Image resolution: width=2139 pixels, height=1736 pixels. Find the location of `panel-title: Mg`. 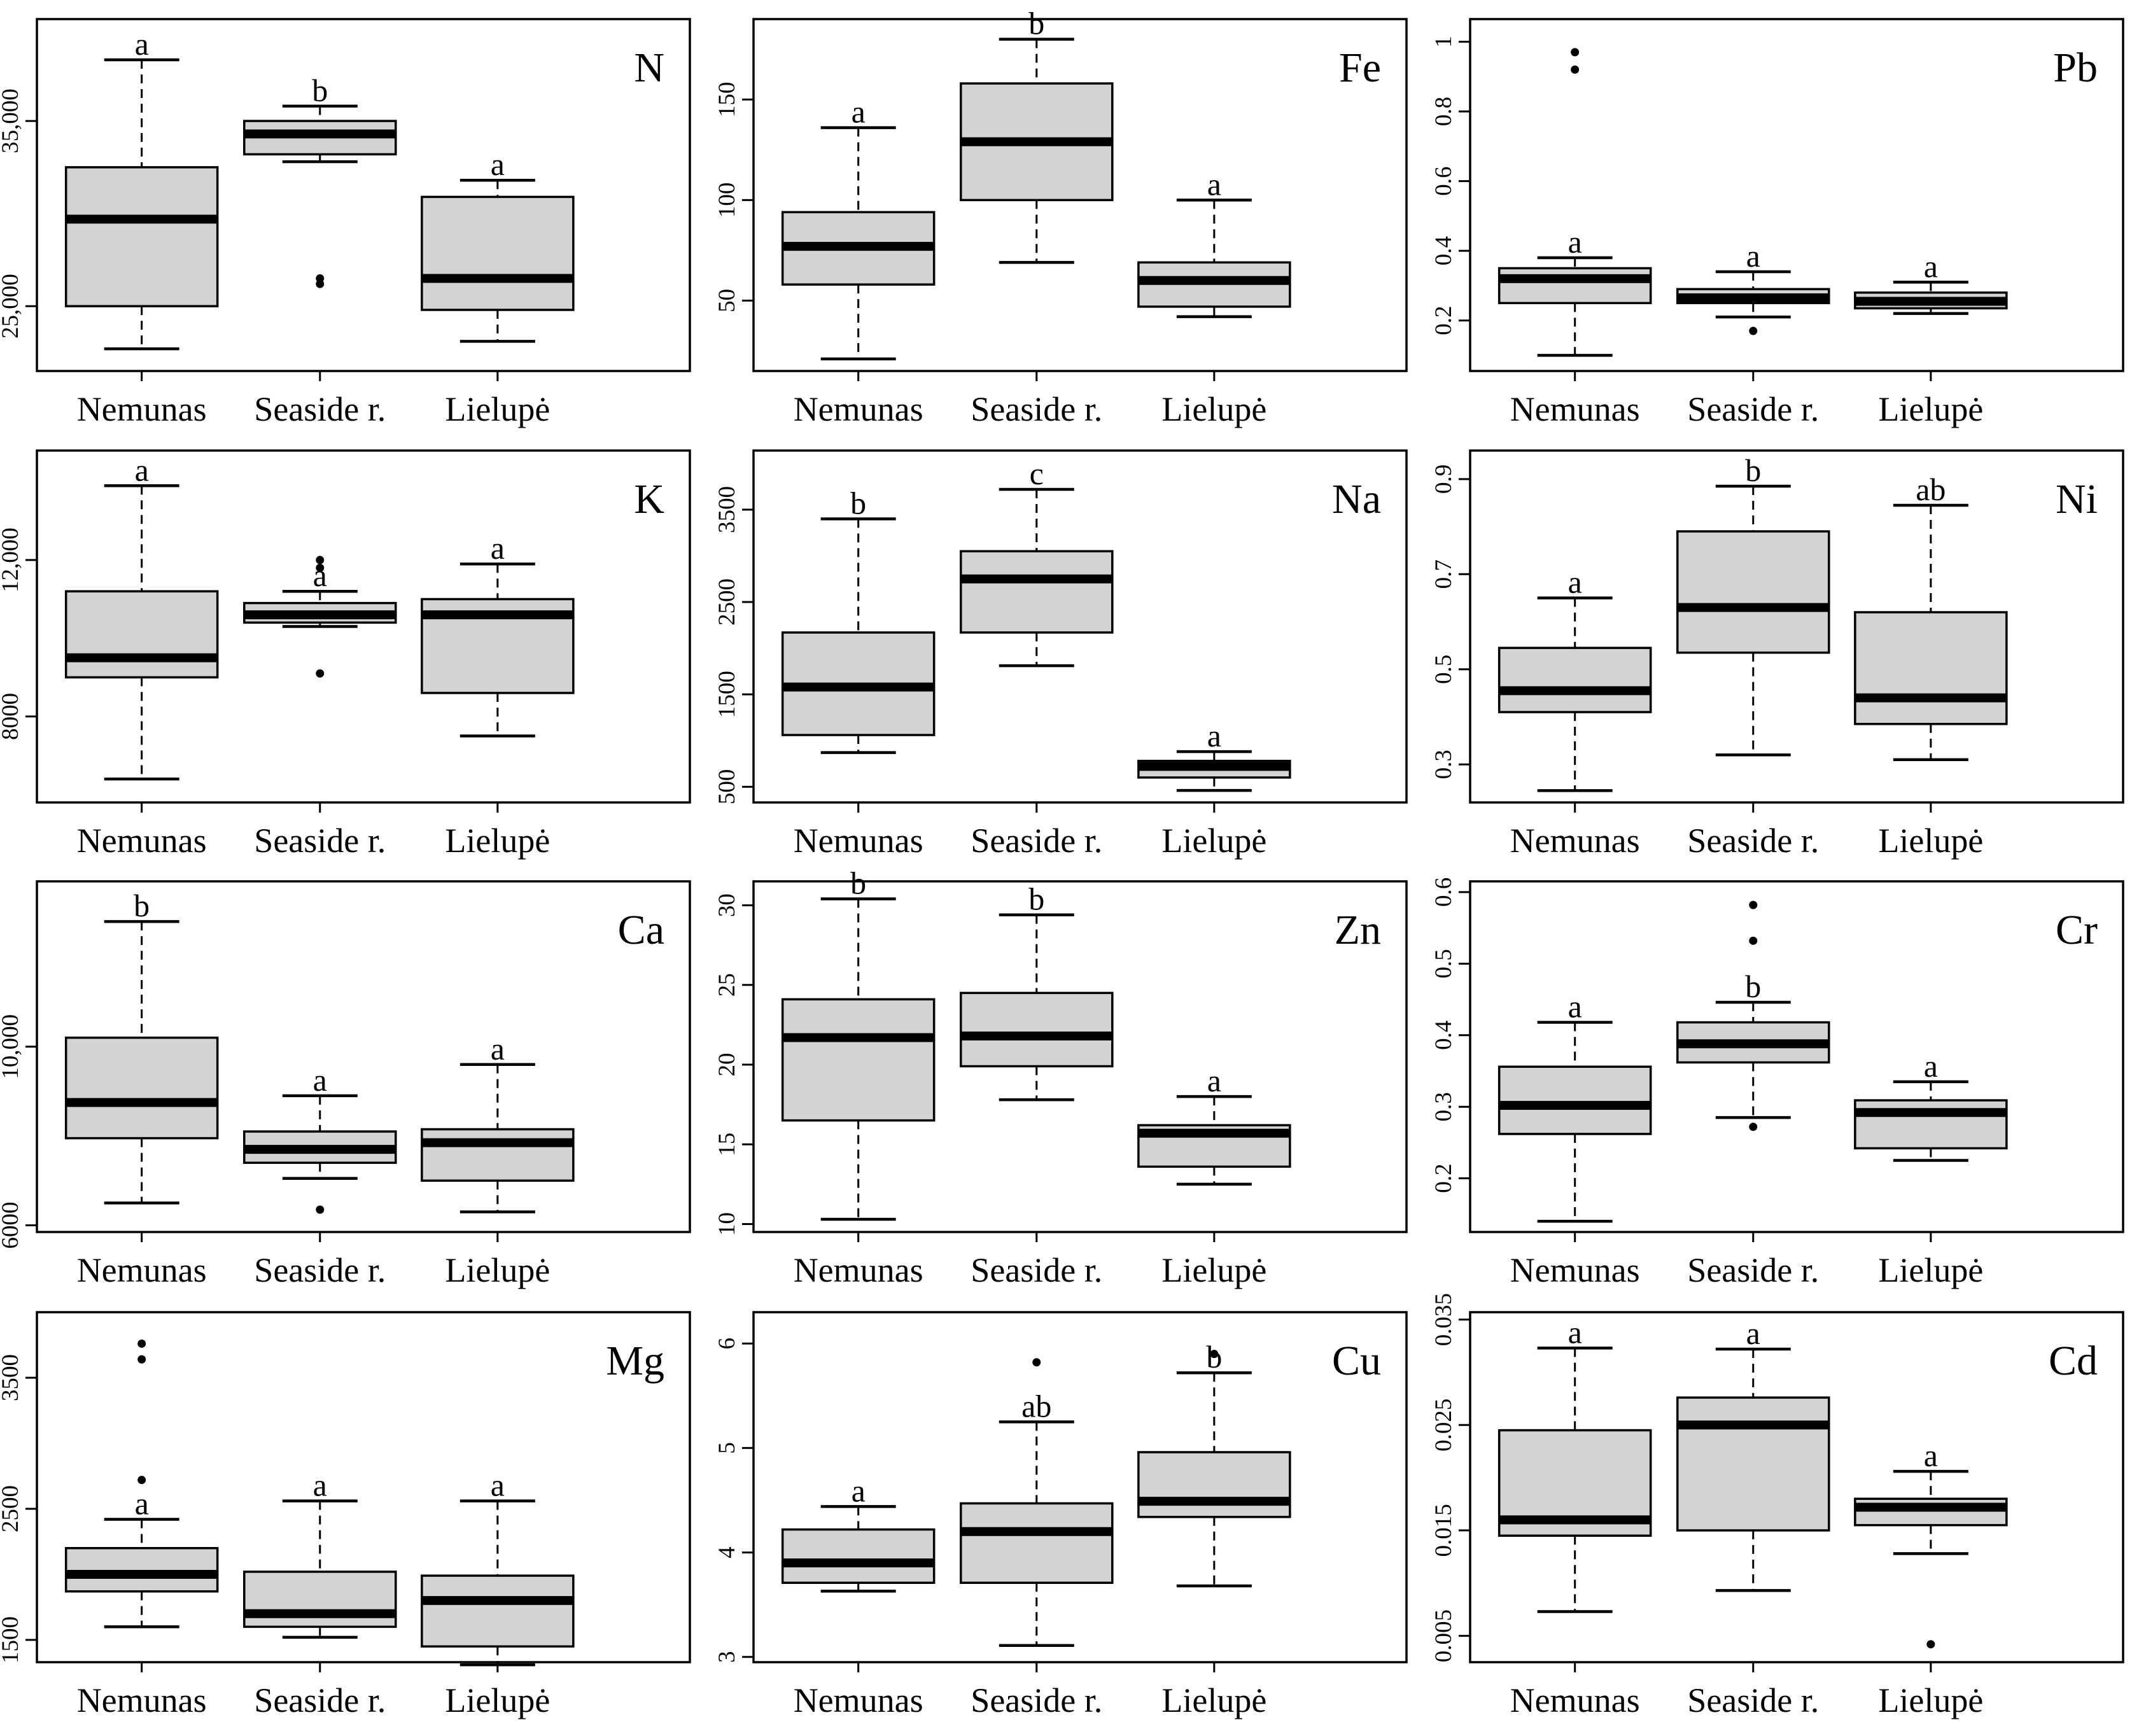

panel-title: Mg is located at coordinates (635, 1361).